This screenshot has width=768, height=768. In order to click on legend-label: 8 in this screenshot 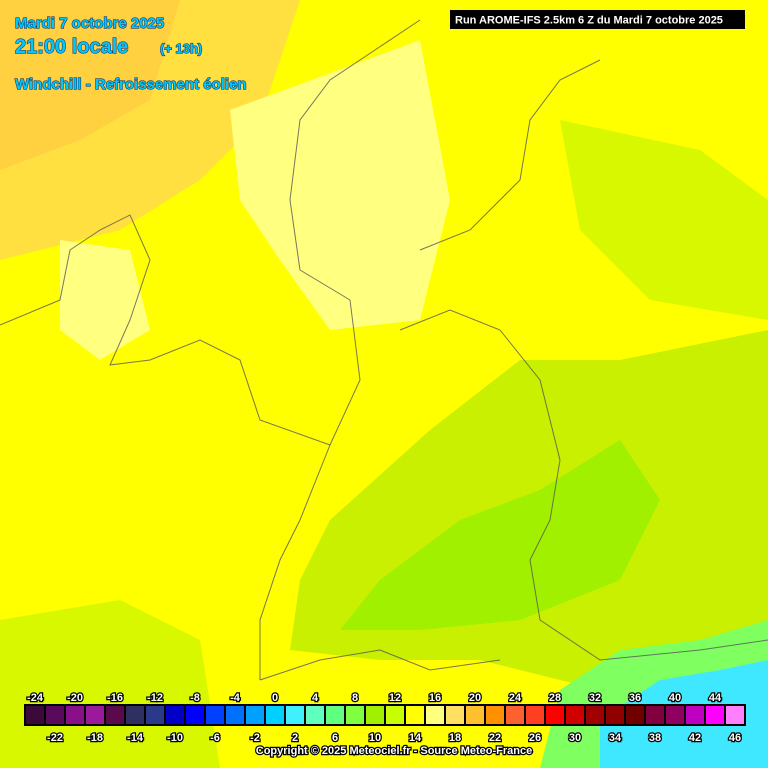, I will do `click(355, 698)`.